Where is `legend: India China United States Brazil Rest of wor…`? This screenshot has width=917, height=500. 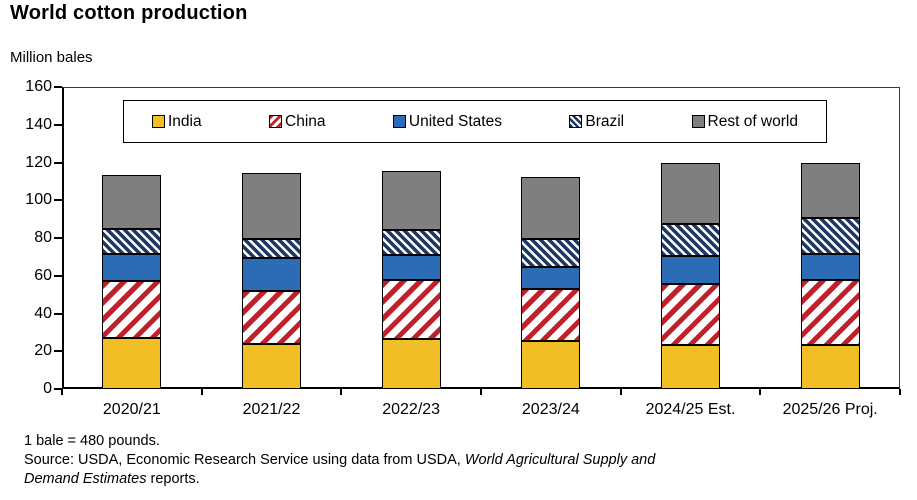
legend: India China United States Brazil Rest of wor… is located at coordinates (475, 121).